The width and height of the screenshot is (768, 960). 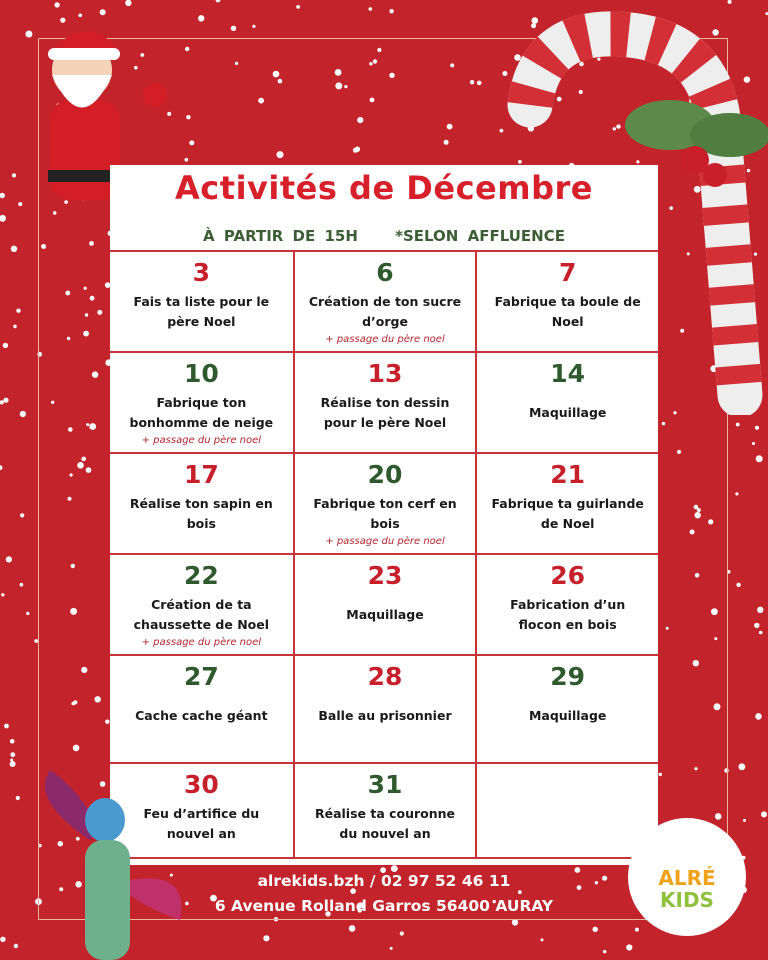 What do you see at coordinates (567, 272) in the screenshot?
I see `day-number: 7` at bounding box center [567, 272].